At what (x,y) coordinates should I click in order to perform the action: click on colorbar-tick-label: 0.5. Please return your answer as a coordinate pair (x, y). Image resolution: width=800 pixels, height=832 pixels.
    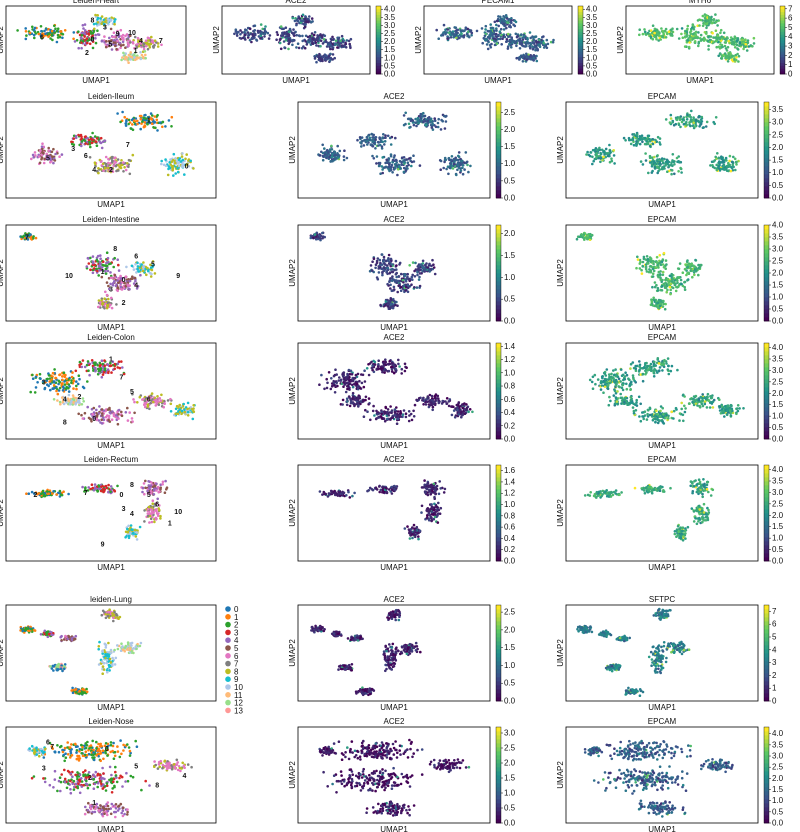
    Looking at the image, I should click on (390, 65).